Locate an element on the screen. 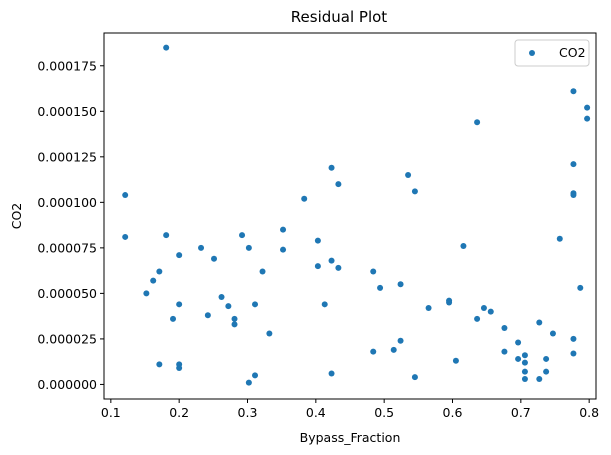 This screenshot has height=455, width=611. y-tick-label: 0.000125 is located at coordinates (67, 156).